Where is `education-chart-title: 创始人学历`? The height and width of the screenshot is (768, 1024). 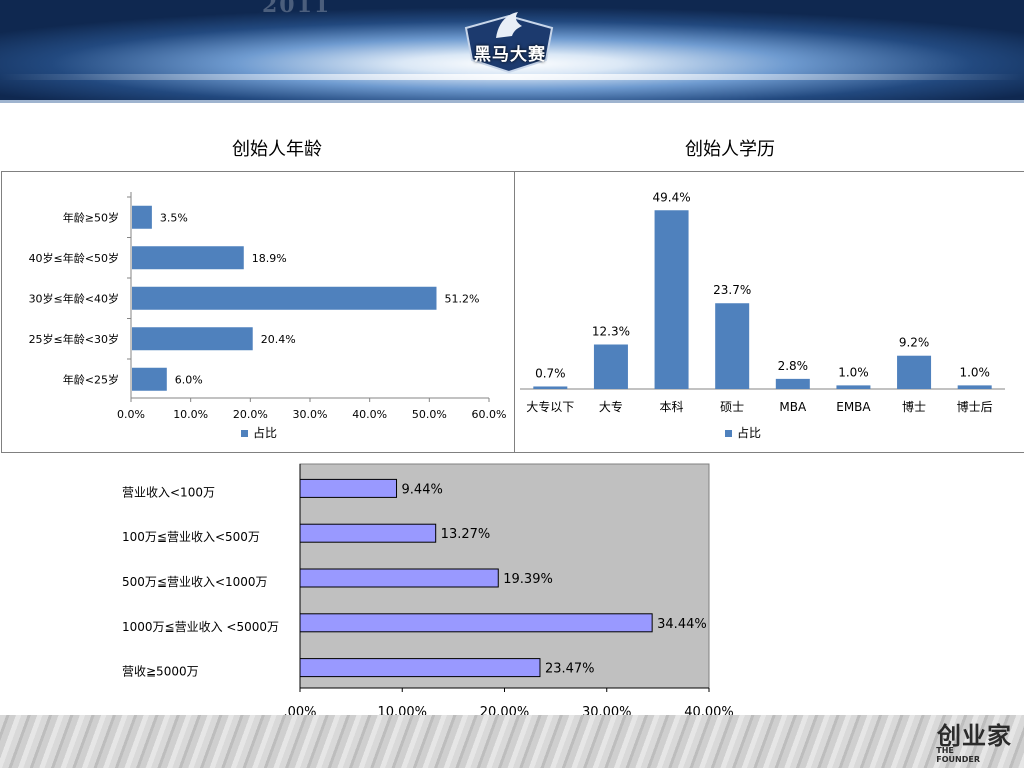 education-chart-title: 创始人学历 is located at coordinates (730, 149).